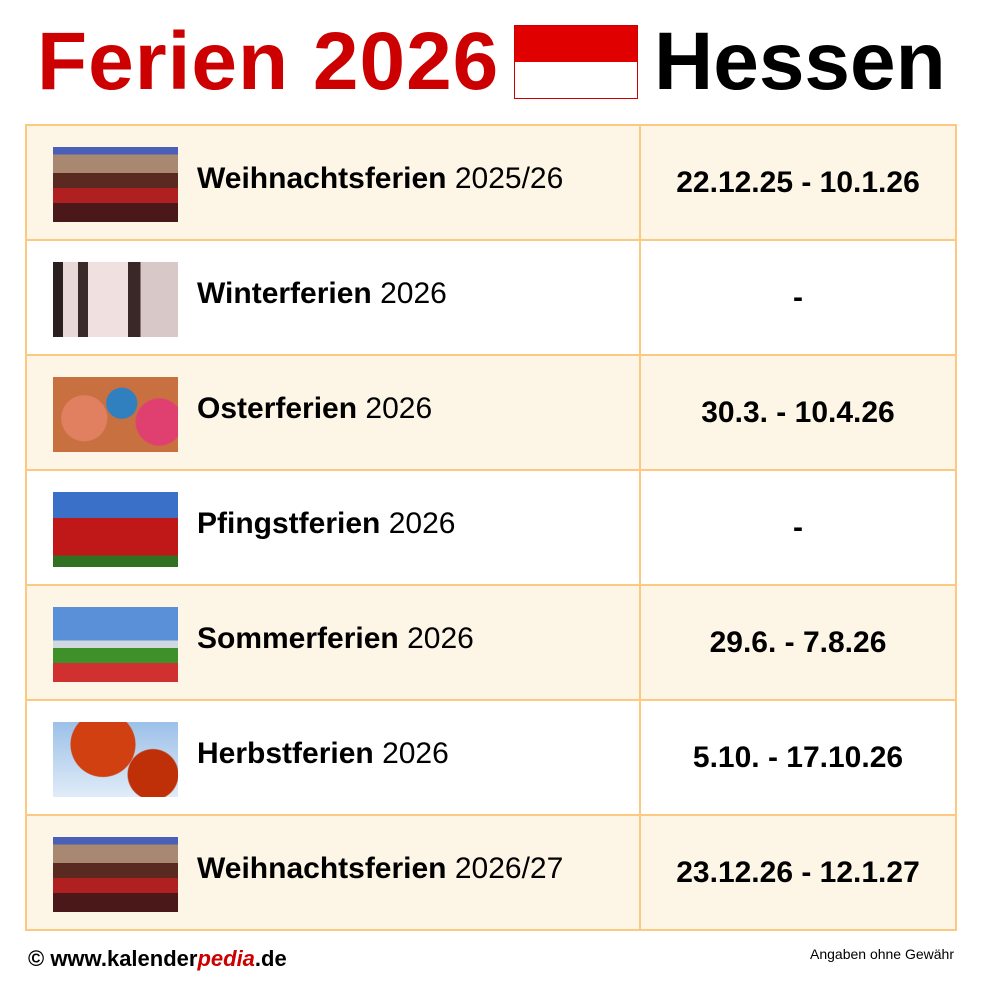 The width and height of the screenshot is (982, 998). What do you see at coordinates (115, 414) in the screenshot?
I see `easter-eggs-image` at bounding box center [115, 414].